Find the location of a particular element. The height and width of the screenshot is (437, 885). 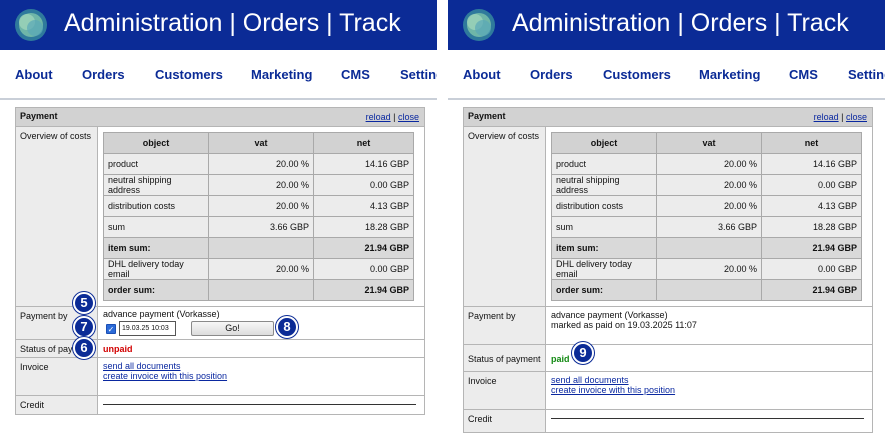

payment-by-label: Payment by is located at coordinates (505, 325).